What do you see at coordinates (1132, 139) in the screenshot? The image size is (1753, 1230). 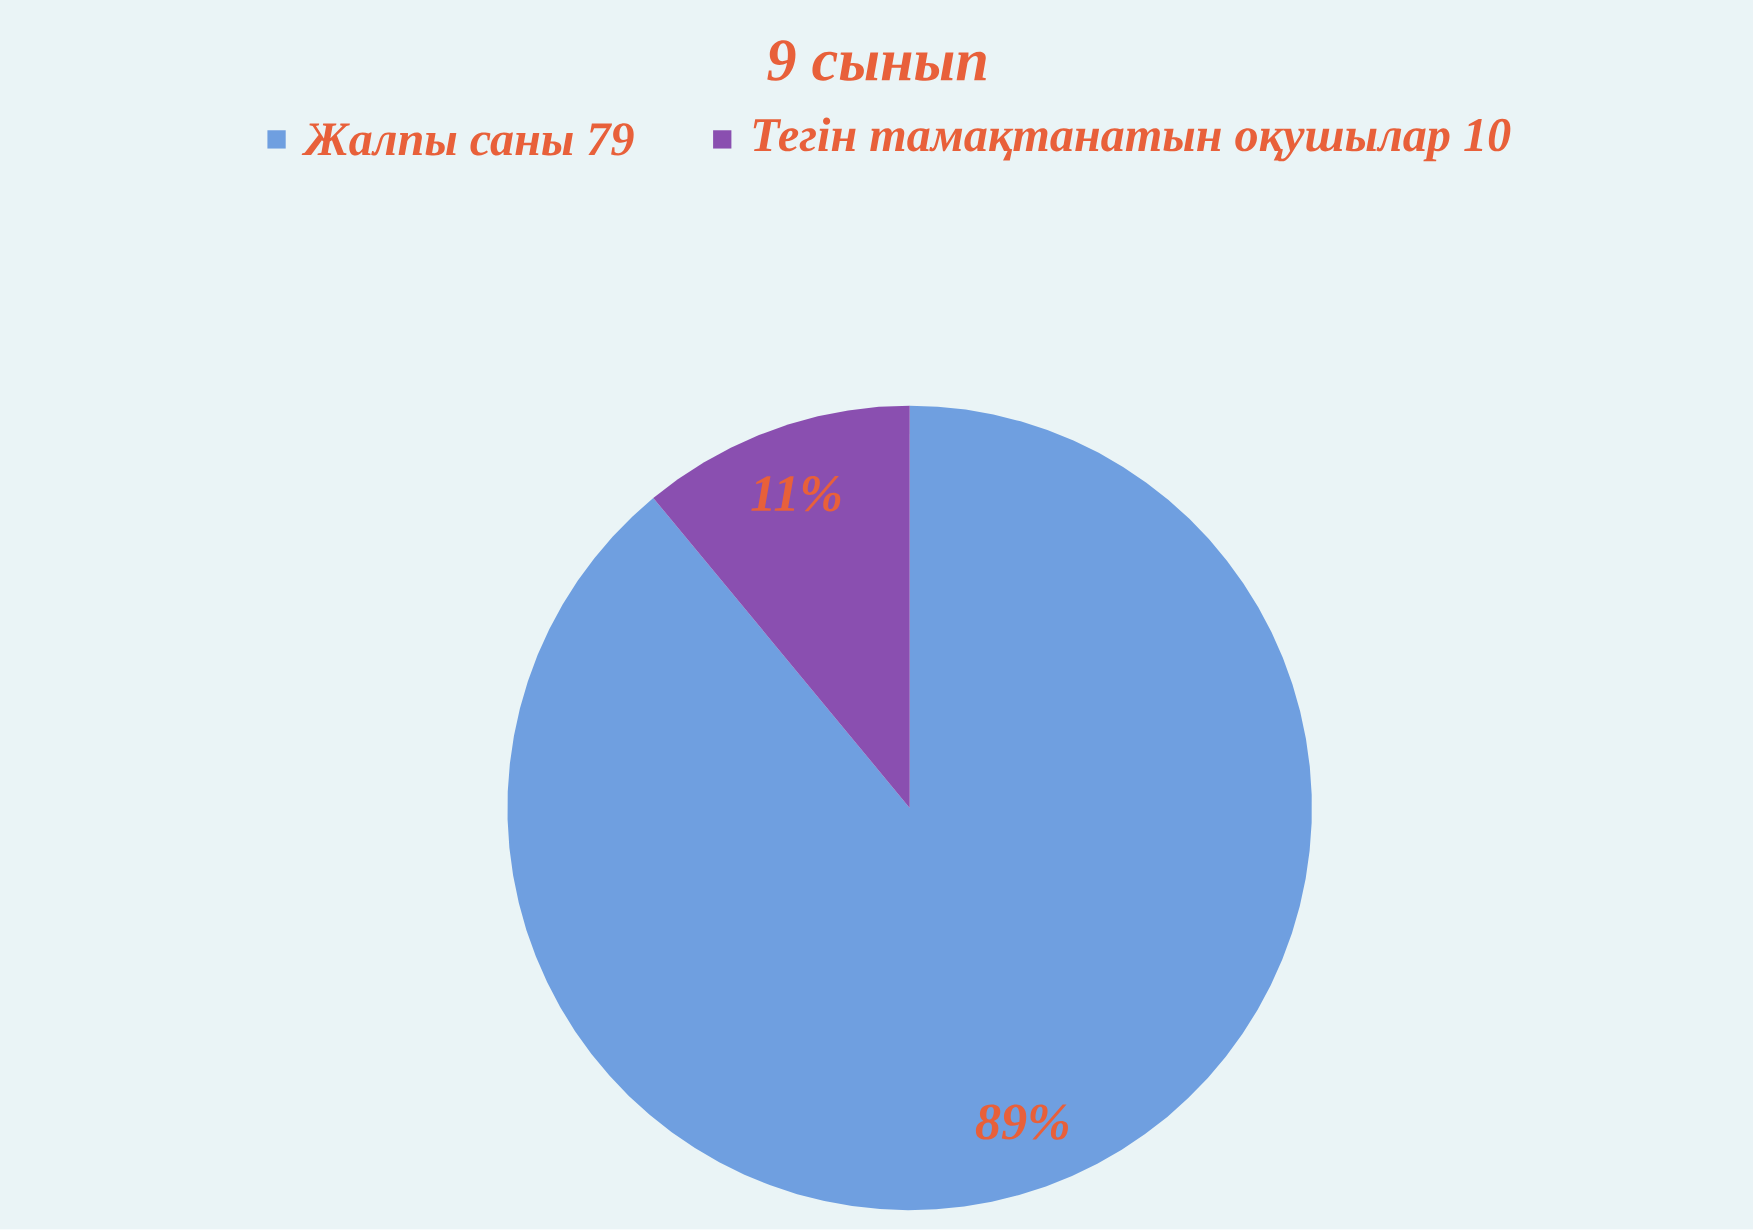 I see `legend-label: Тегін тамақтанатын оқушылар 10` at bounding box center [1132, 139].